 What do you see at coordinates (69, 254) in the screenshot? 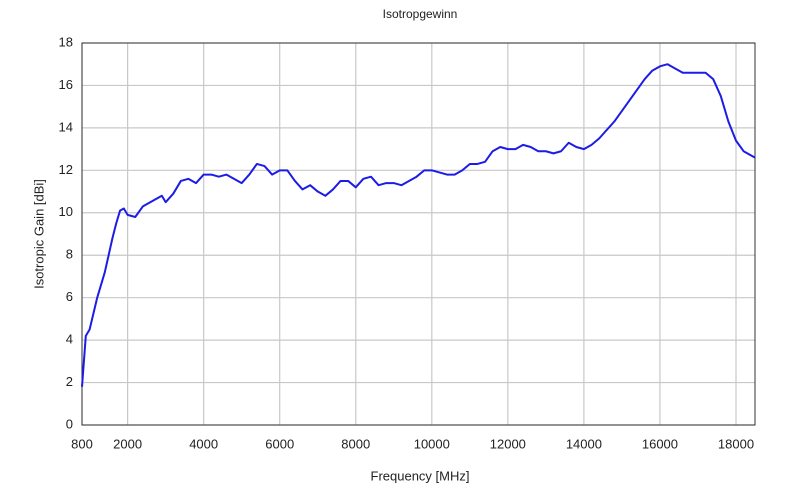
I see `y-tick-label: 8` at bounding box center [69, 254].